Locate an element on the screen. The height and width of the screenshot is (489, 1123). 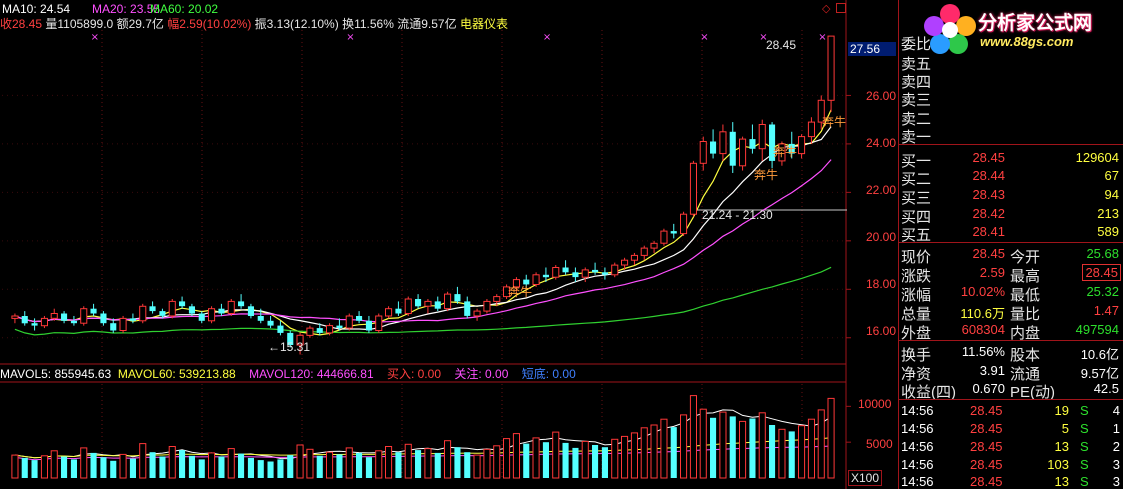
commission-label: 委比 is located at coordinates (916, 44).